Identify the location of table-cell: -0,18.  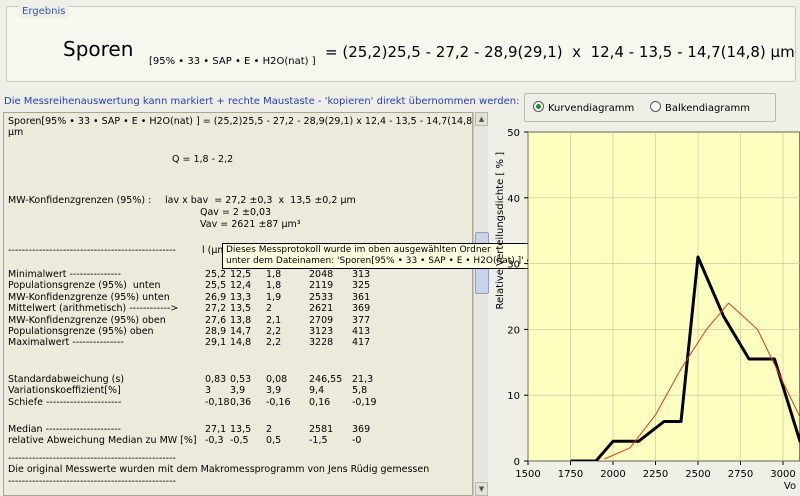
(217, 402).